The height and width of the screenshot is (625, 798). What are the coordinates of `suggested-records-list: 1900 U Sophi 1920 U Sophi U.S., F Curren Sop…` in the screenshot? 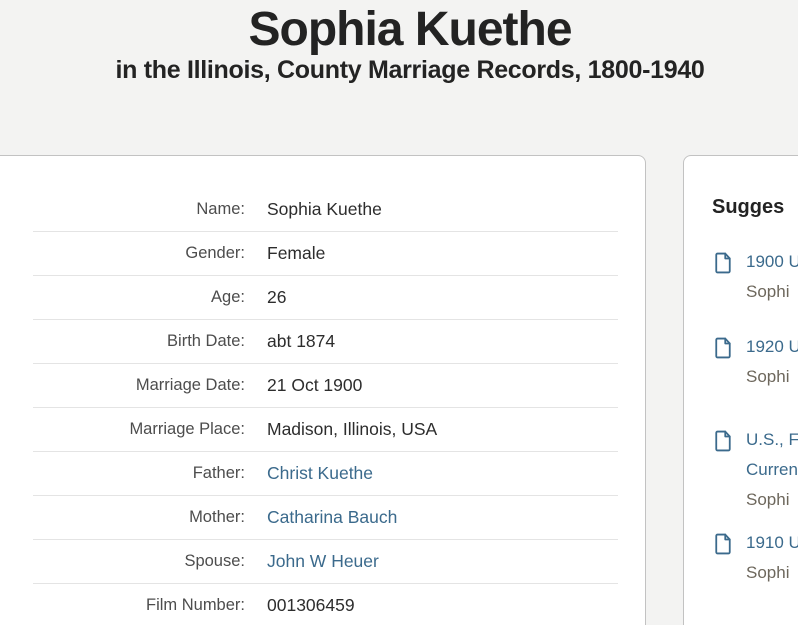 It's located at (755, 417).